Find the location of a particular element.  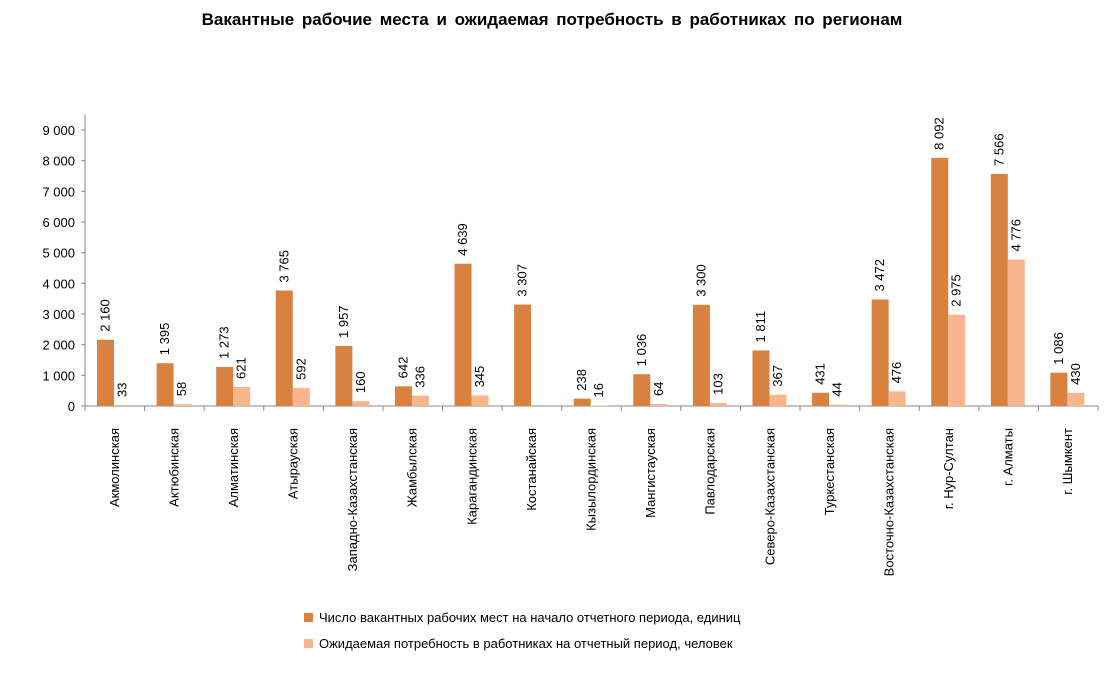

category-label: г. Шымкент is located at coordinates (1067, 461).